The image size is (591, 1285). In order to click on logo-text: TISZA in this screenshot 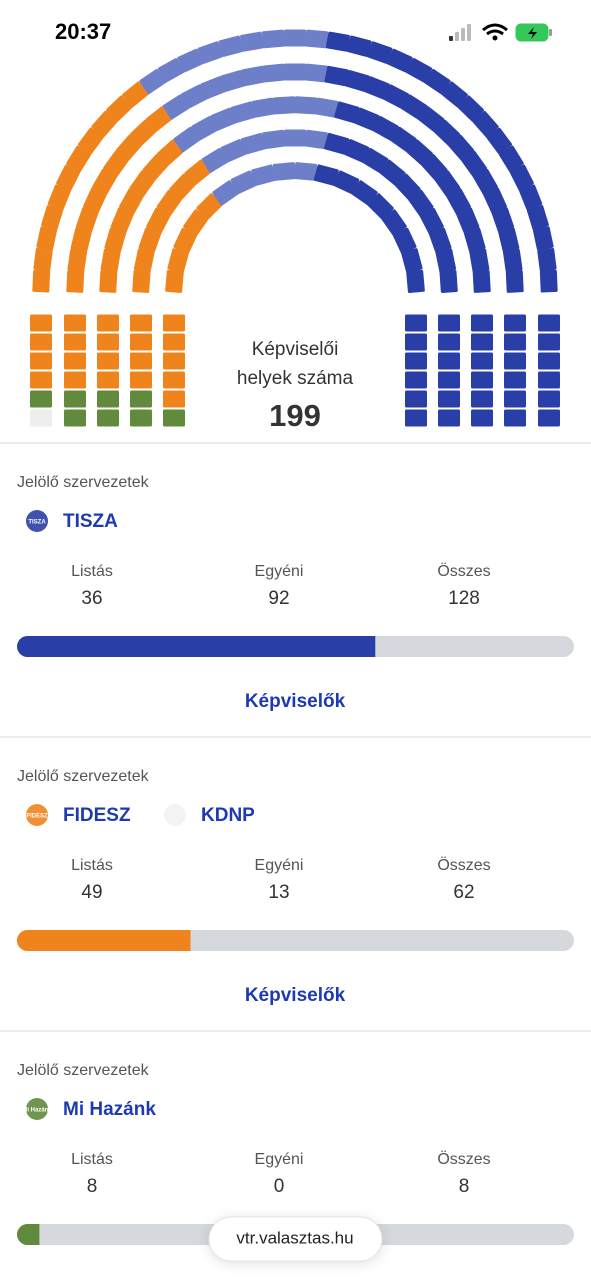, I will do `click(37, 523)`.